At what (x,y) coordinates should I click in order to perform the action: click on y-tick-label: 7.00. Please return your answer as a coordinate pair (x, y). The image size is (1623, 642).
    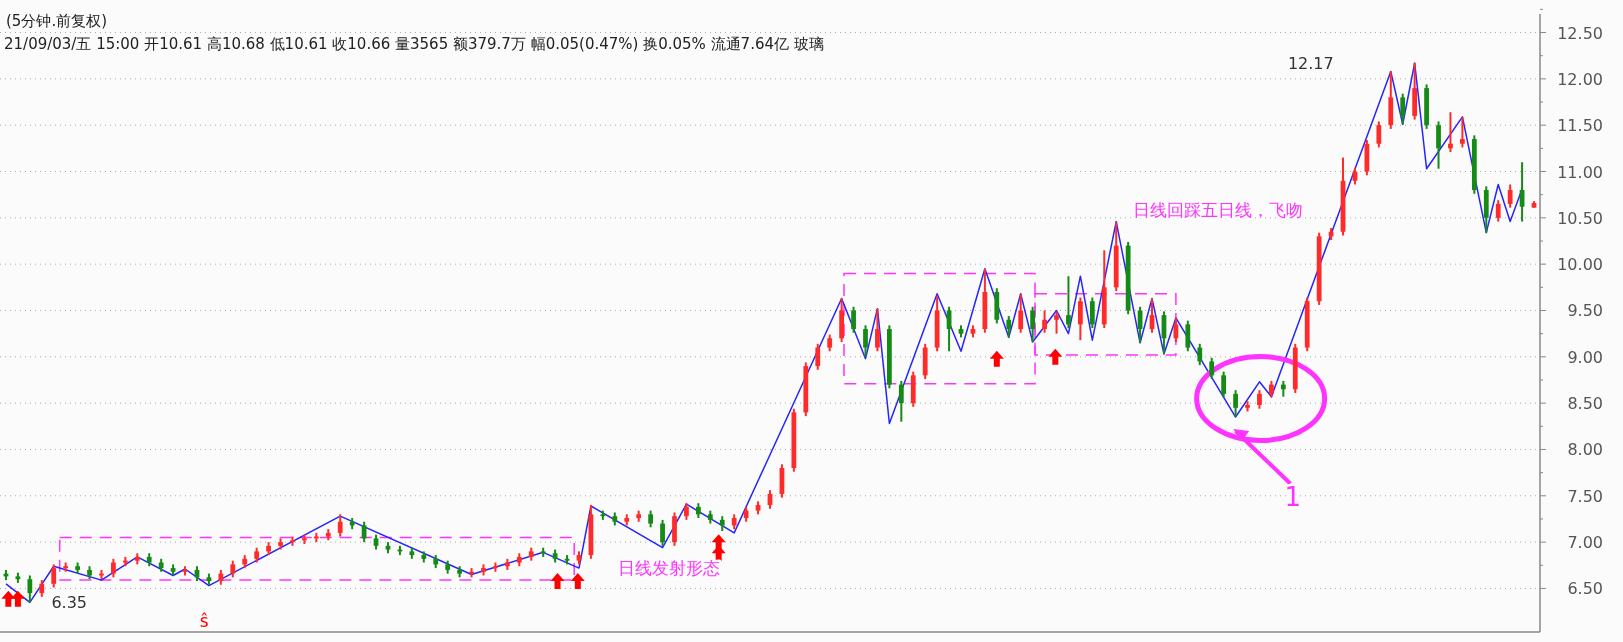
    Looking at the image, I should click on (1585, 543).